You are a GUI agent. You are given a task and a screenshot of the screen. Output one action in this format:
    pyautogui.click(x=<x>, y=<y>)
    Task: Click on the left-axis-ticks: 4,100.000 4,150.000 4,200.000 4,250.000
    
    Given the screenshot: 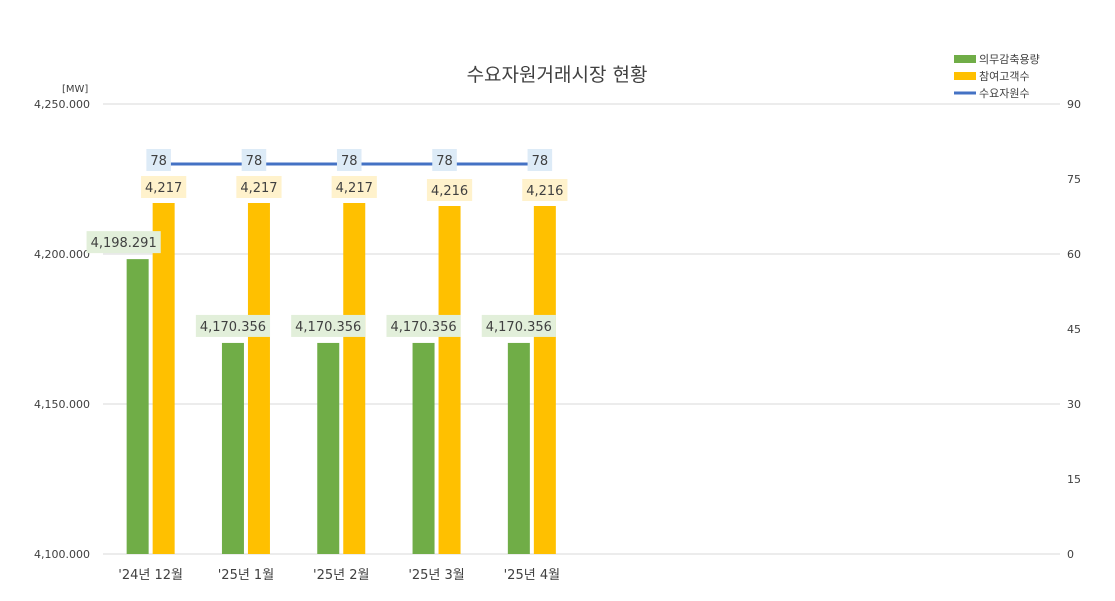 What is the action you would take?
    pyautogui.click(x=62, y=329)
    